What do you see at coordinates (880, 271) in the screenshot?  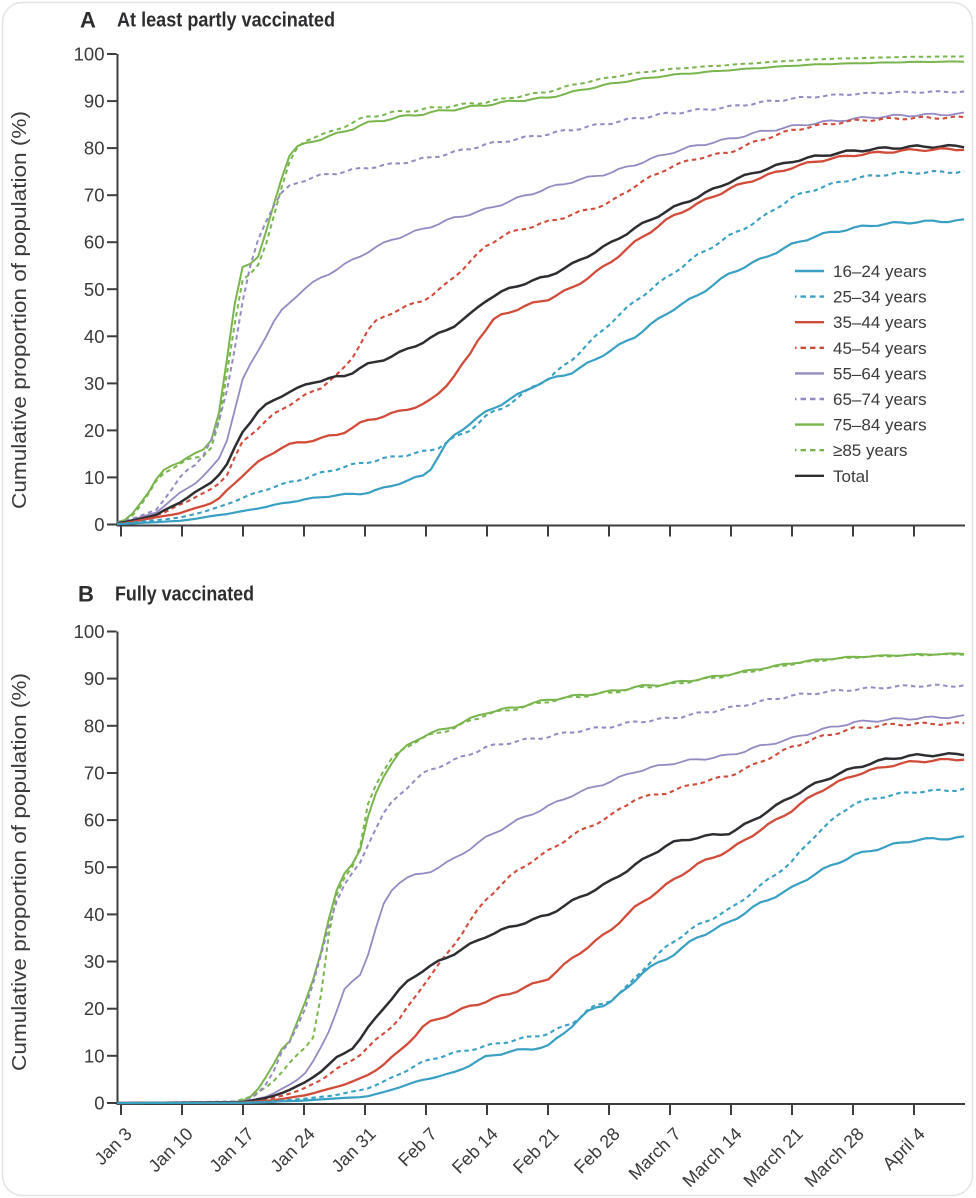 I see `svg-text: 16–24 years` at bounding box center [880, 271].